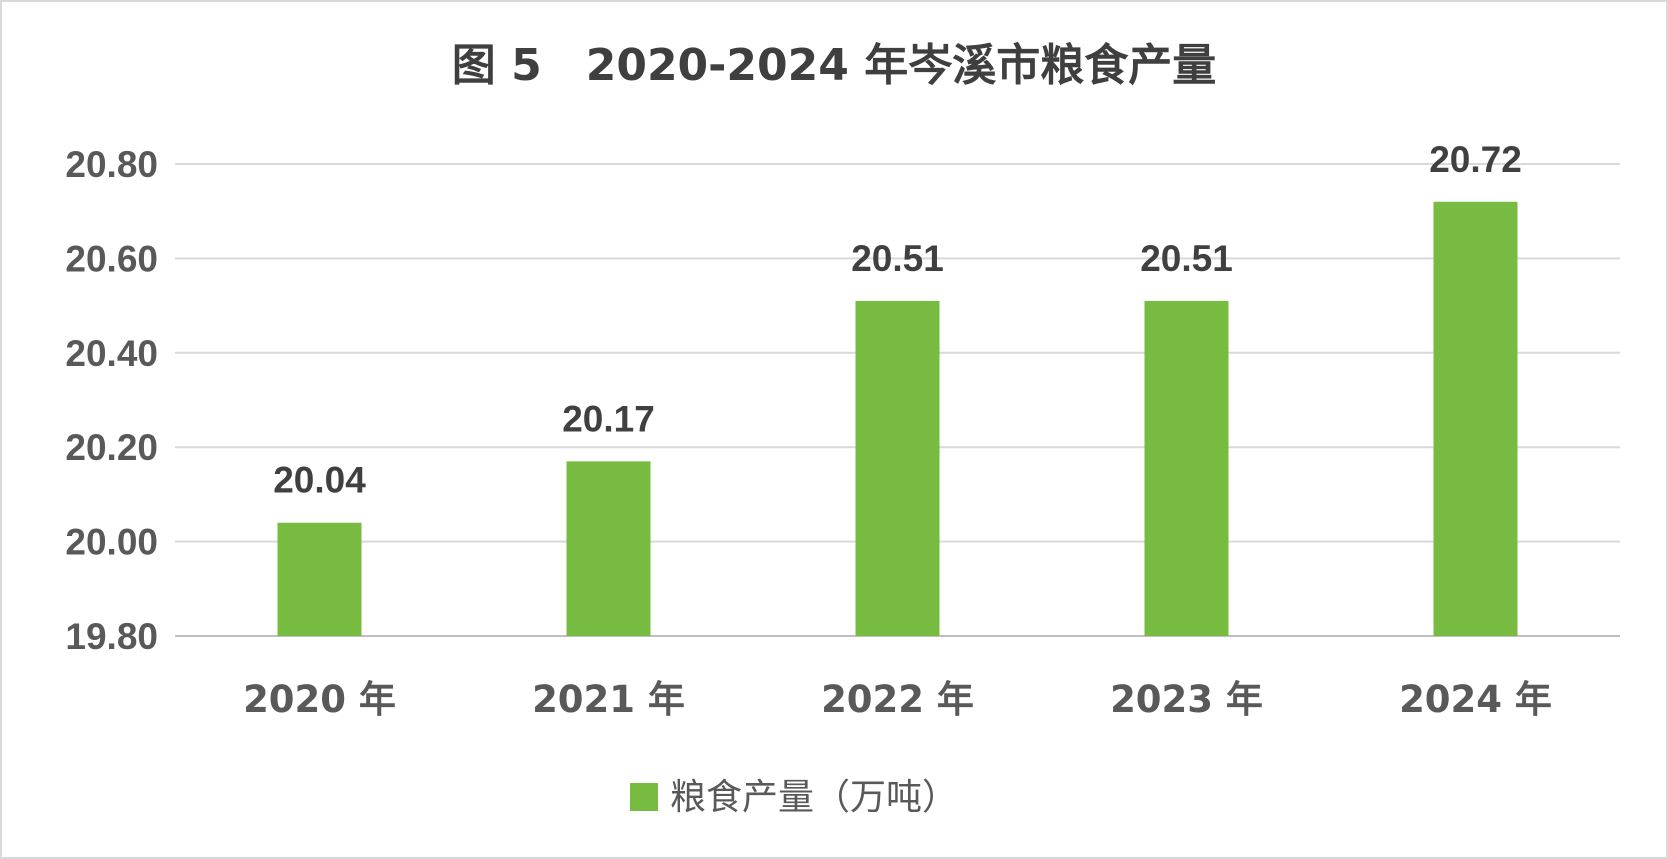 The height and width of the screenshot is (859, 1668). Describe the element at coordinates (111, 353) in the screenshot. I see `y-tick-label: 20.40` at that location.